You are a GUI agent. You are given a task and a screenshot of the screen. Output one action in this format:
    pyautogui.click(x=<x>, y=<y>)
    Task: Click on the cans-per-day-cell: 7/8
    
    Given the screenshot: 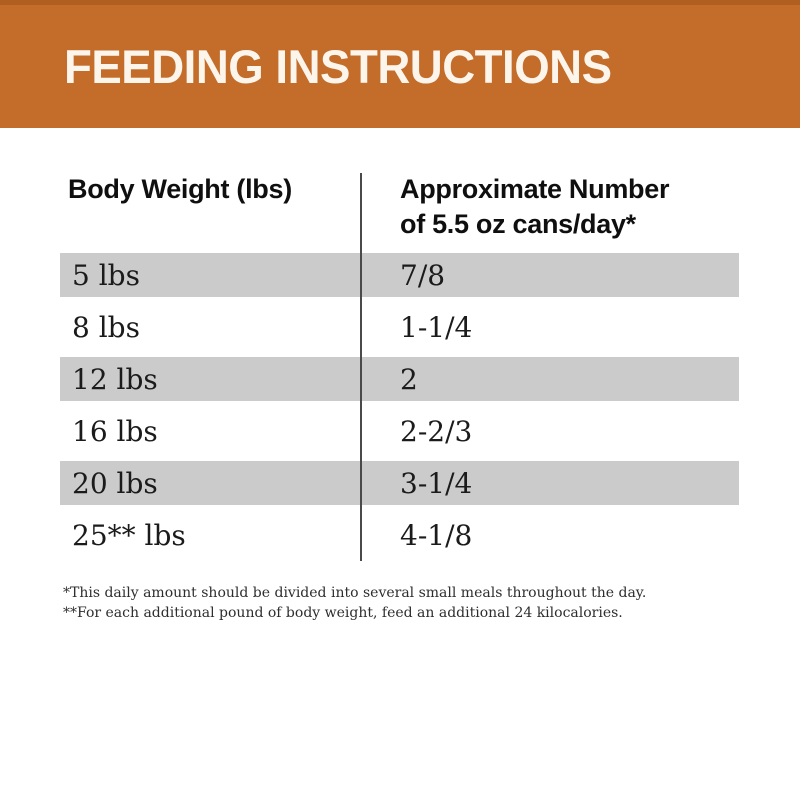 What is the action you would take?
    pyautogui.click(x=423, y=275)
    